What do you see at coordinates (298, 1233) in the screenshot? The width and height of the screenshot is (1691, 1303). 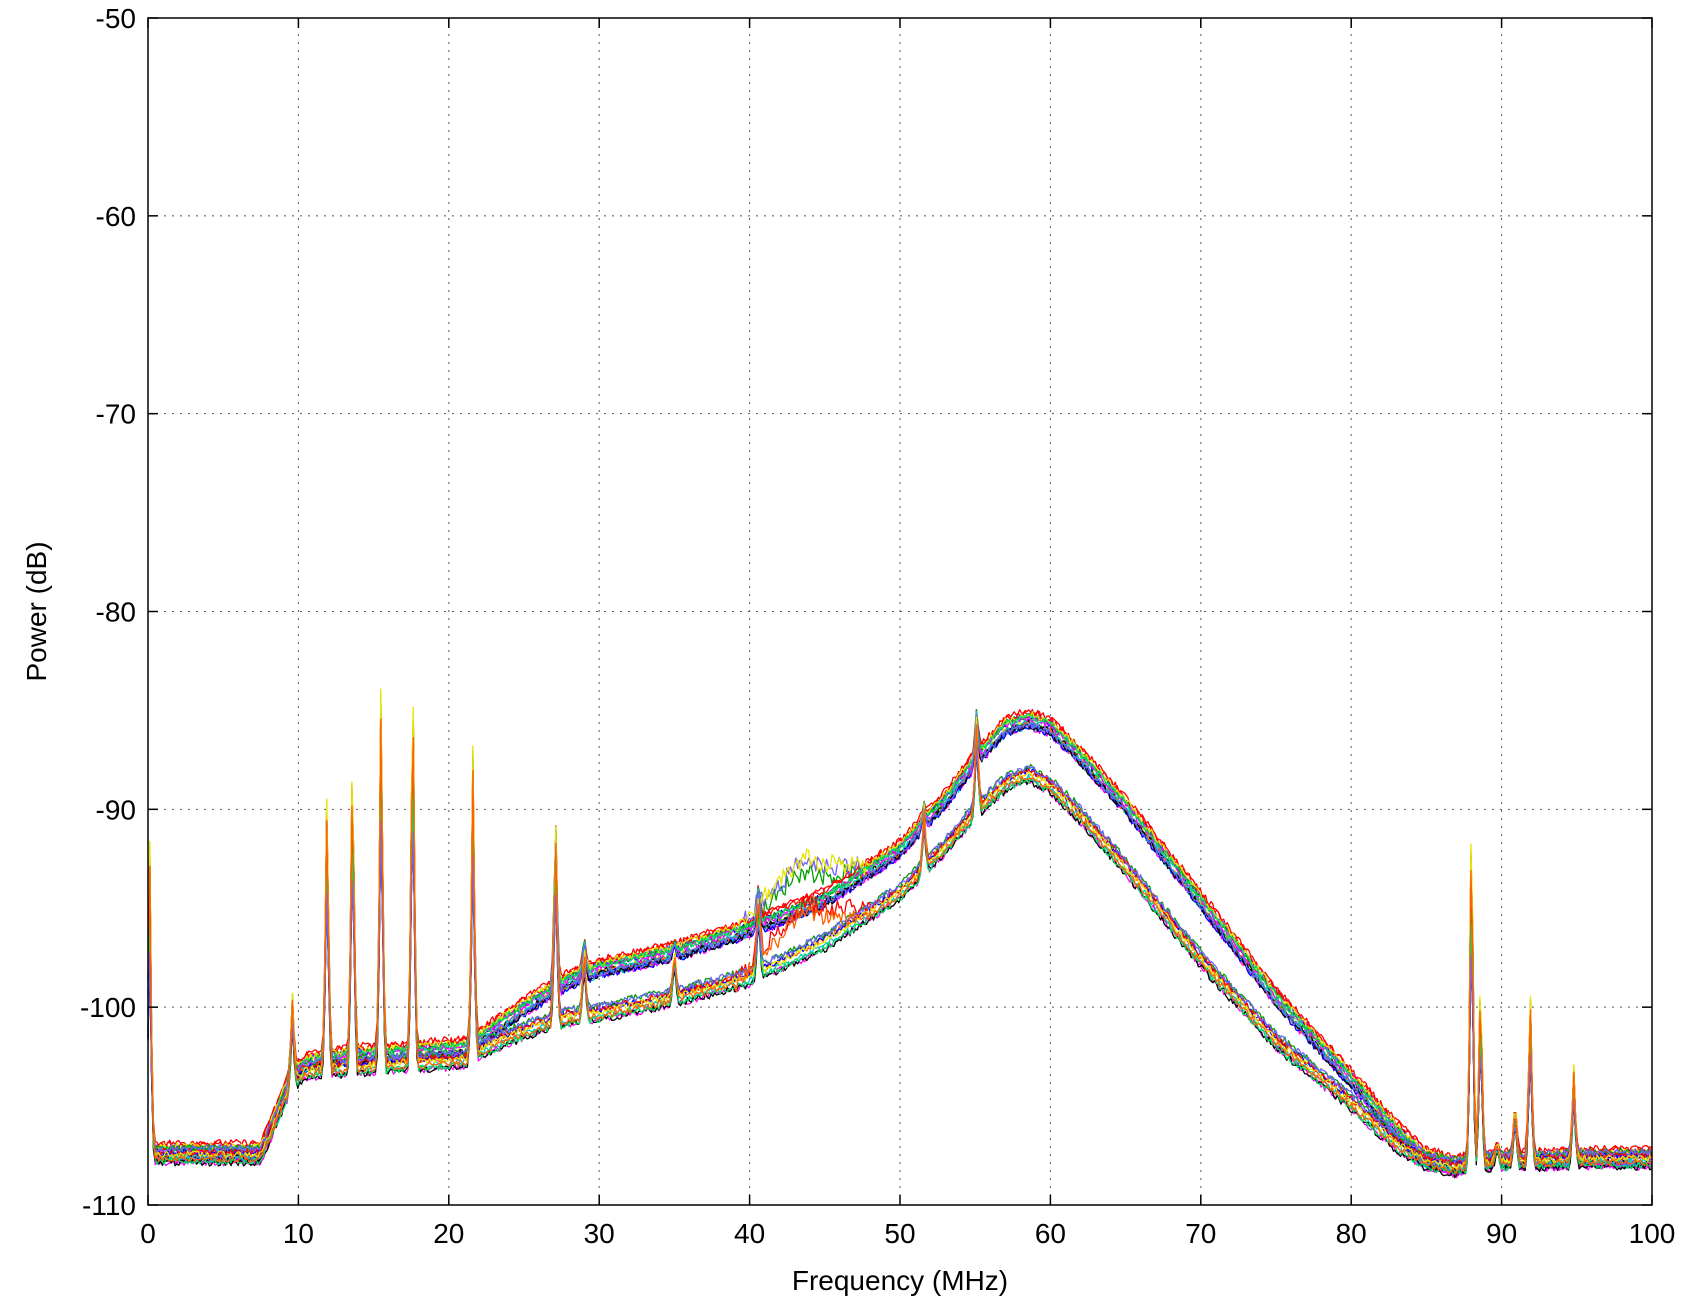 I see `x-tick-label: 10` at bounding box center [298, 1233].